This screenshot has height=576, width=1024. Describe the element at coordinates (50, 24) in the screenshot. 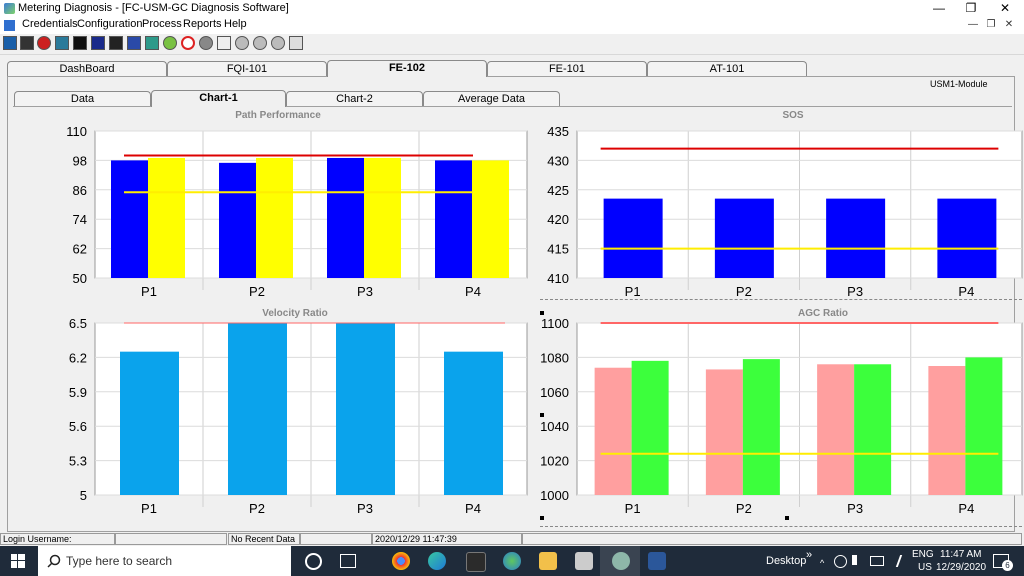

I see `menu-credentials: Credentials` at that location.